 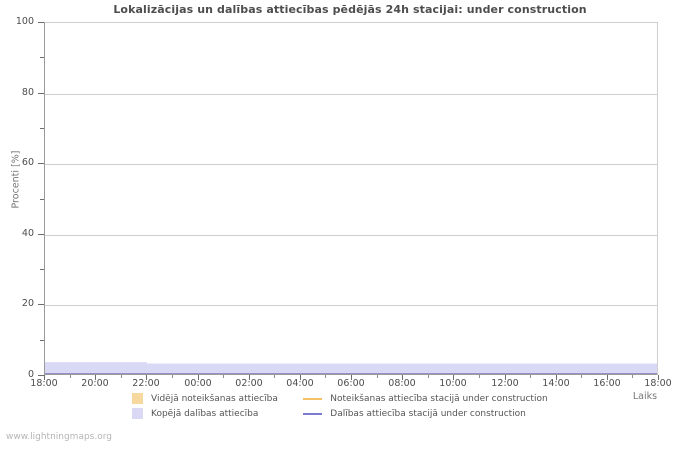 I want to click on legend-item: Kopējā dalības attiecība, so click(x=217, y=413).